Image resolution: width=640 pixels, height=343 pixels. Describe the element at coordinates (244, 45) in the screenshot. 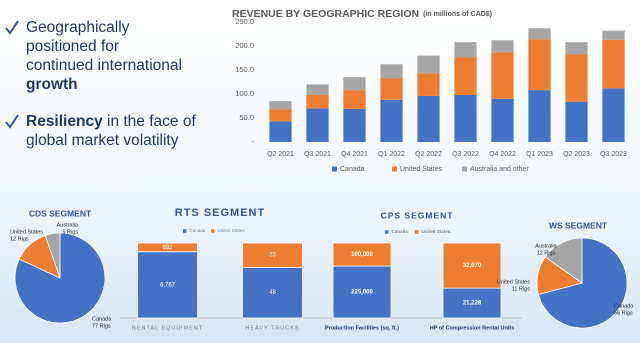

I see `y-tick-label: 200.0` at that location.